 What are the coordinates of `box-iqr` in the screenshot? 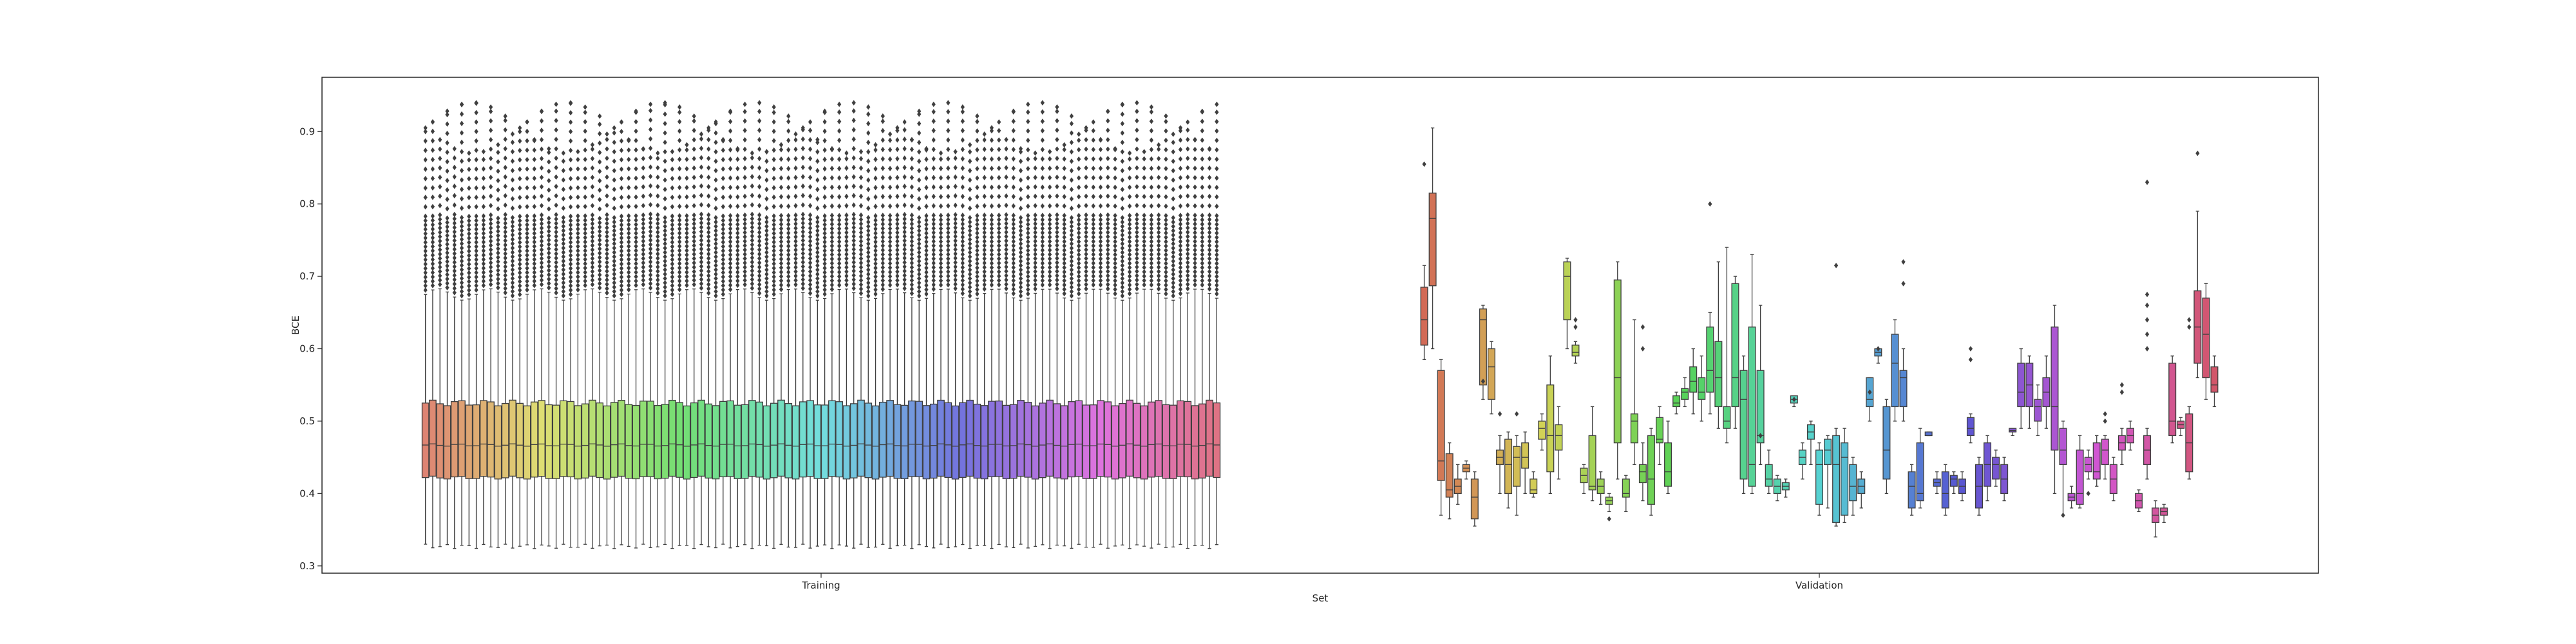 It's located at (1173, 442).